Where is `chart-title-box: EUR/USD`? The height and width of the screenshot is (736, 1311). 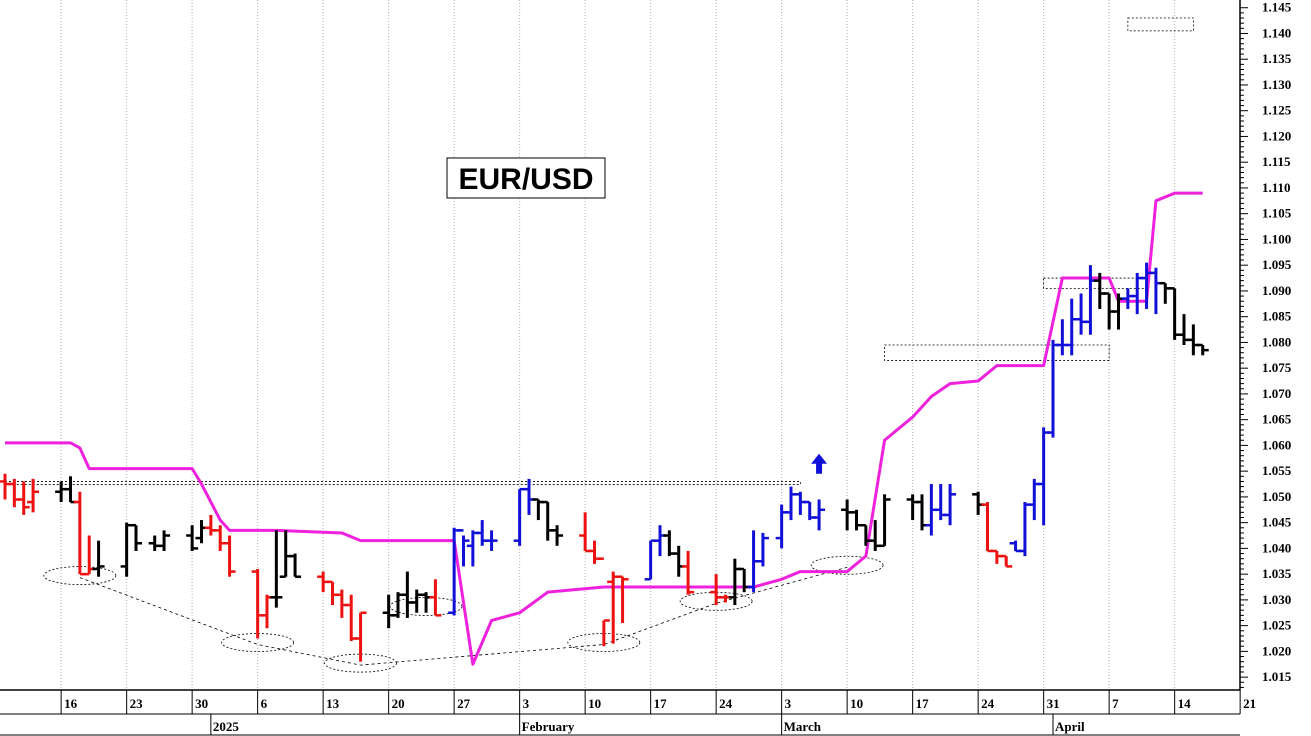
chart-title-box: EUR/USD is located at coordinates (526, 178).